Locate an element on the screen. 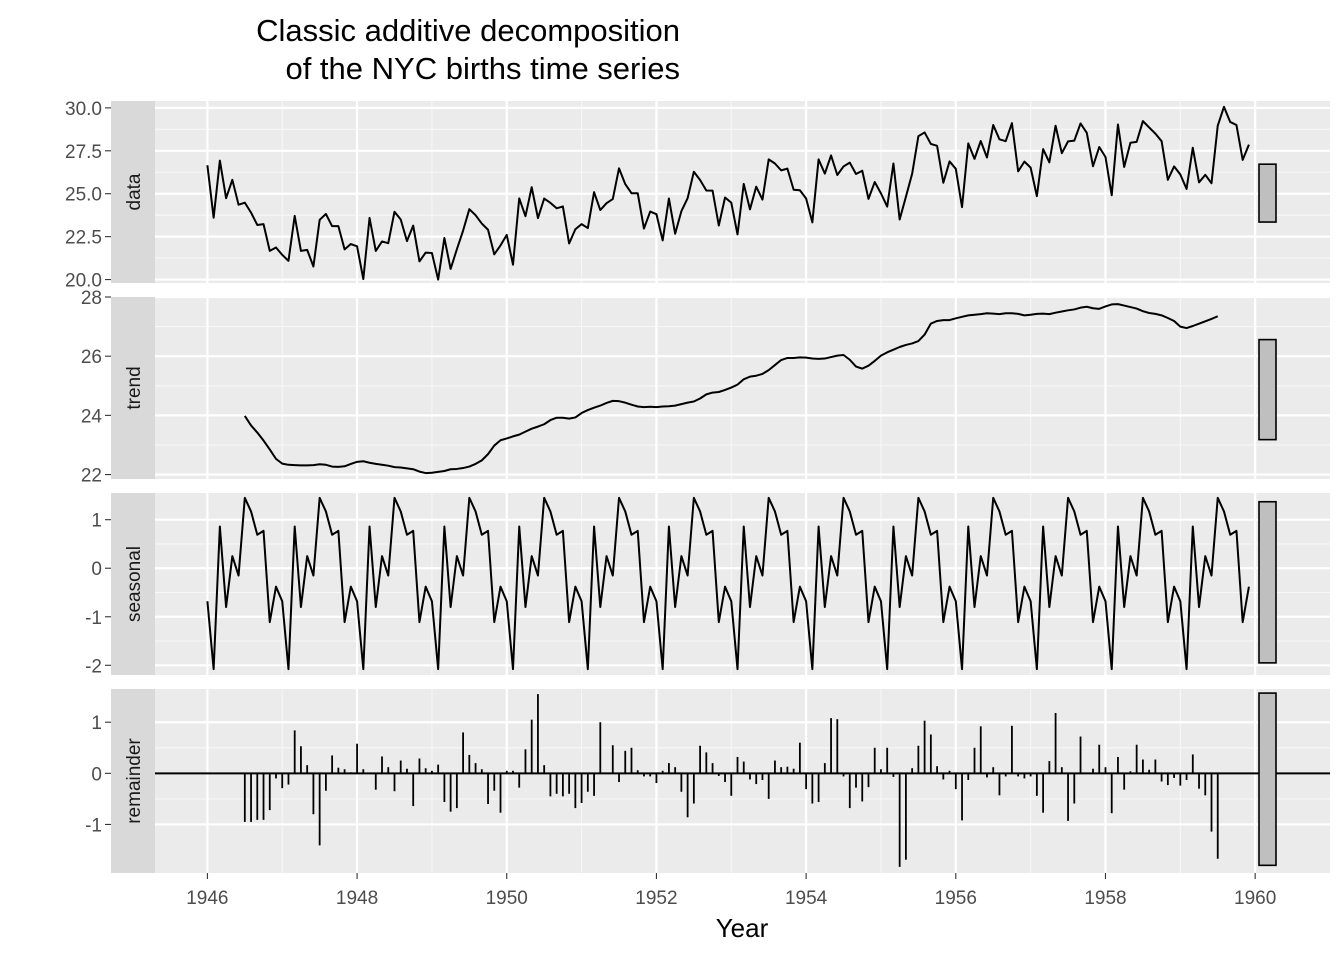  y-tick-label: 28 is located at coordinates (91, 298).